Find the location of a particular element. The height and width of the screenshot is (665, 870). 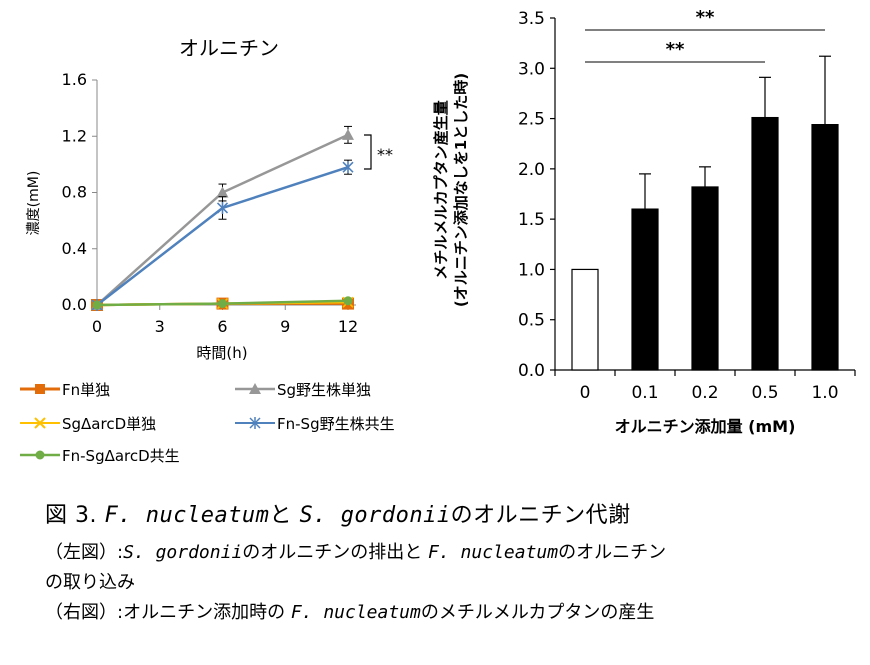

star-marker-icon is located at coordinates (255, 423).